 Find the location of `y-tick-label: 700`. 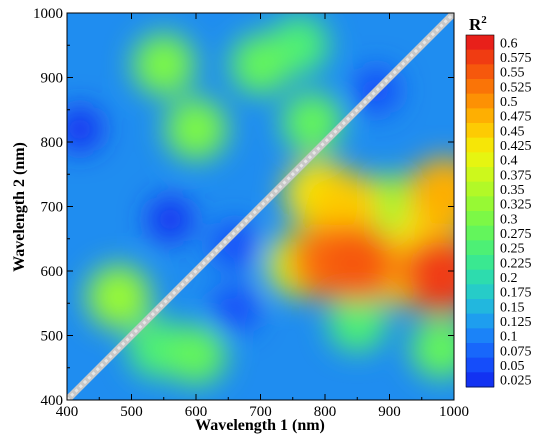

y-tick-label: 700 is located at coordinates (52, 208).